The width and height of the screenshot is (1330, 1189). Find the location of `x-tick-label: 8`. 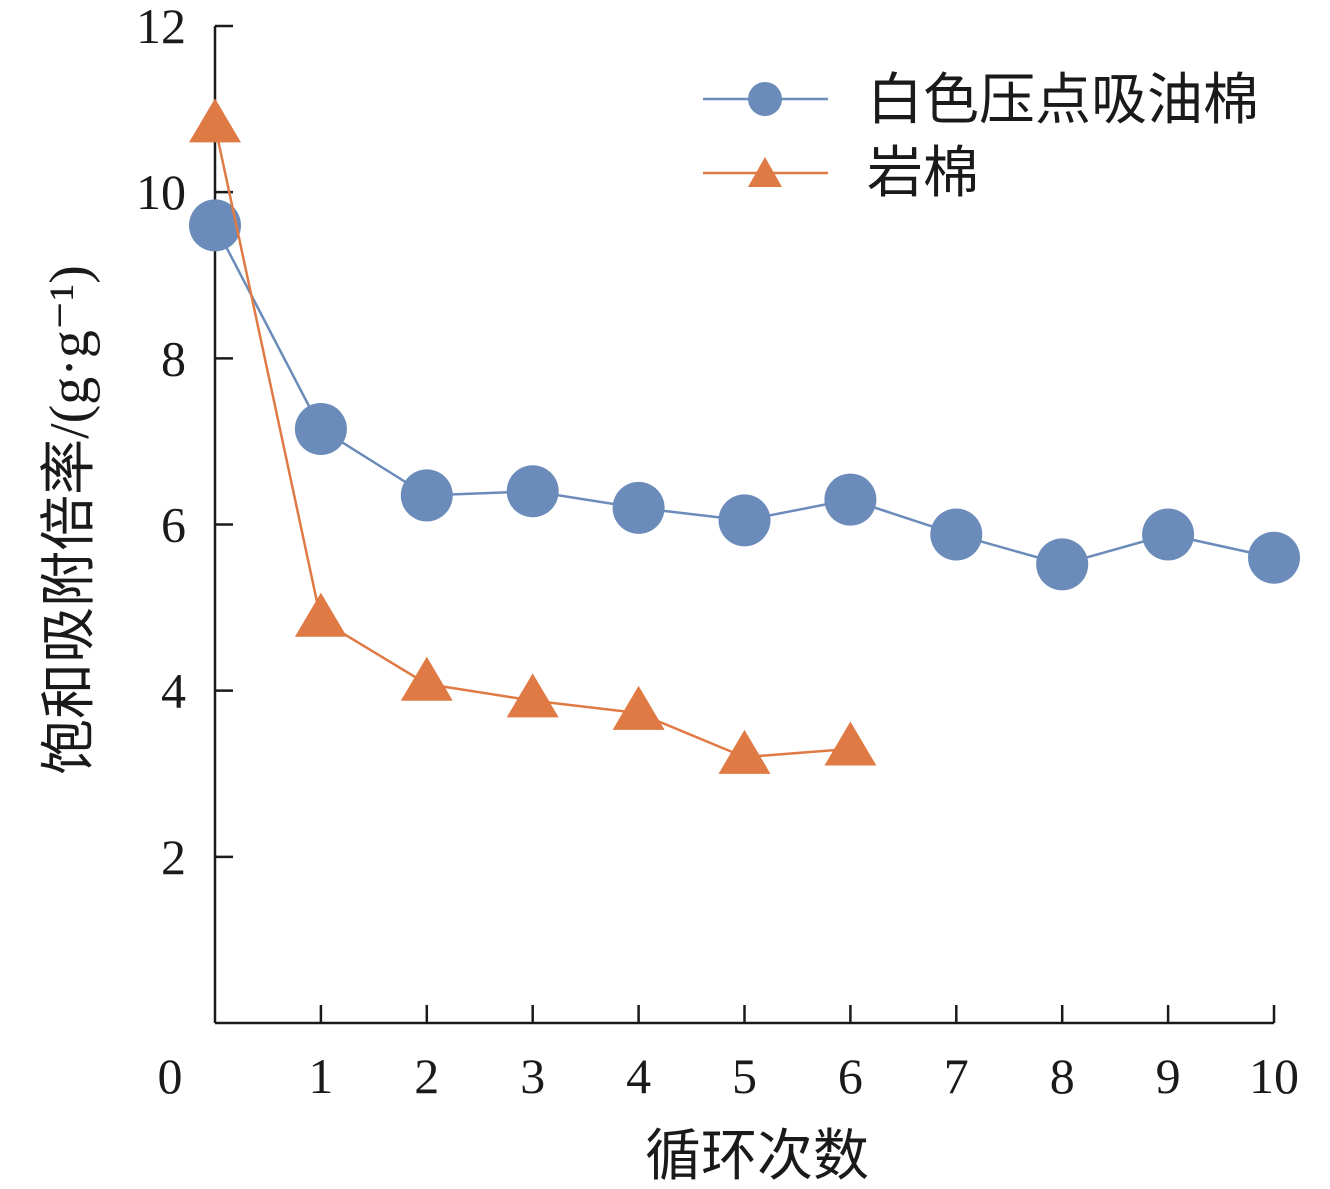

x-tick-label: 8 is located at coordinates (1062, 1076).